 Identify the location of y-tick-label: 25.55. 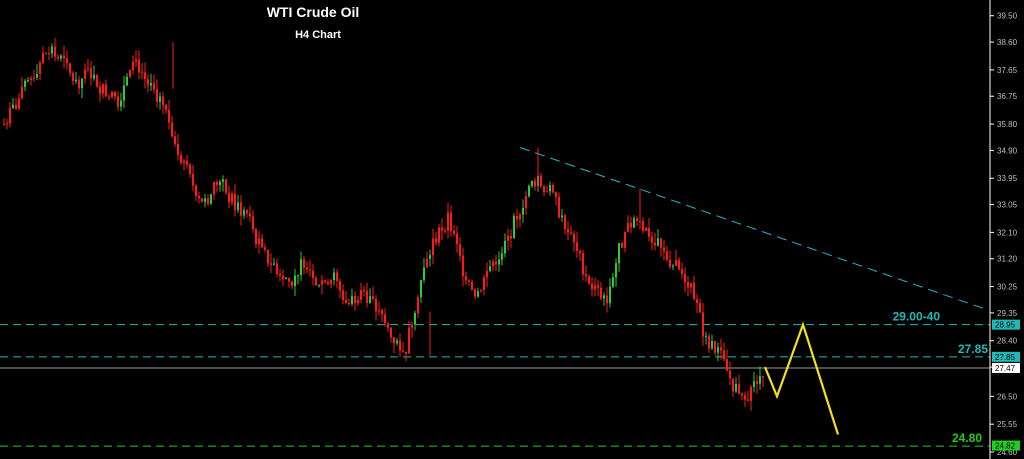
(1007, 424).